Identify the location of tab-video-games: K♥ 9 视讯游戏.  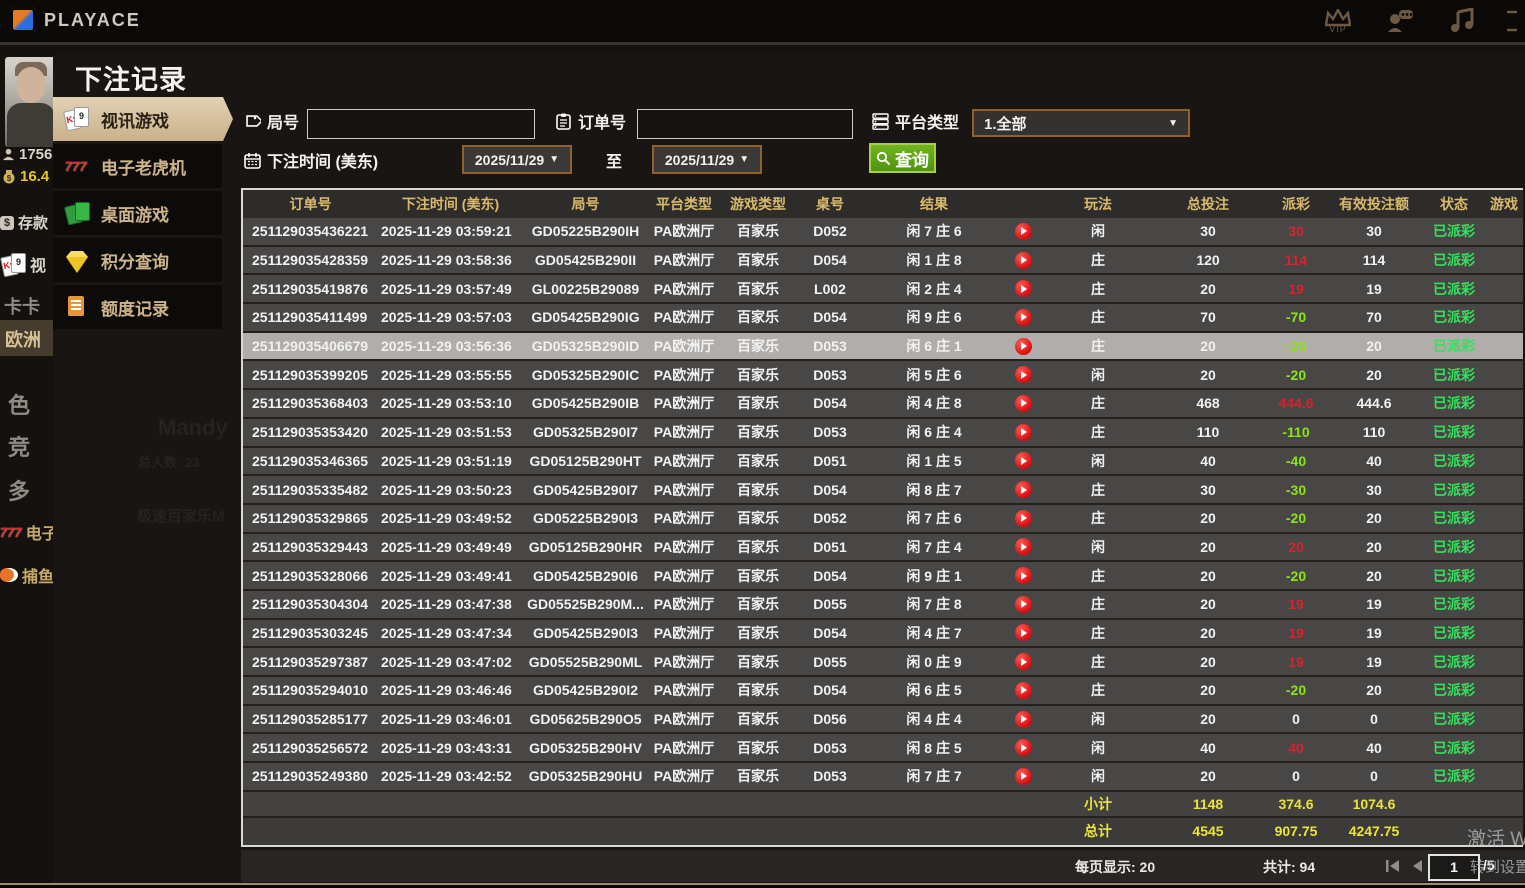
(143, 119).